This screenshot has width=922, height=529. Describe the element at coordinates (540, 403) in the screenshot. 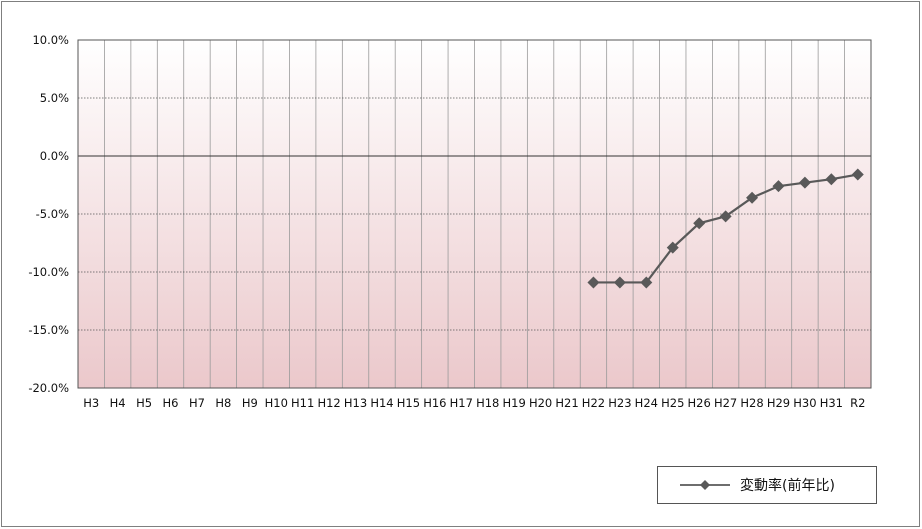

I see `x-tick-label: H20` at that location.